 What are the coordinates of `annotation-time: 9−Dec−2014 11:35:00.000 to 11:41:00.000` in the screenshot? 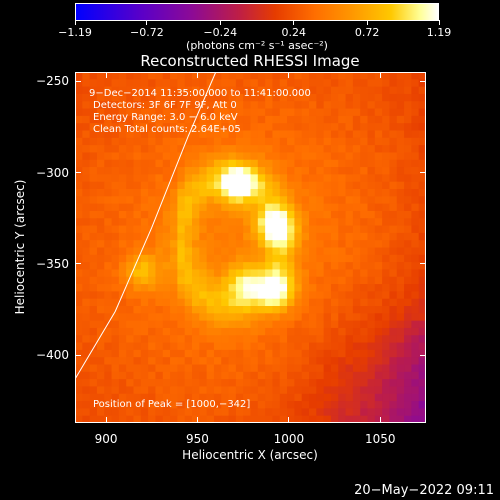 It's located at (200, 93).